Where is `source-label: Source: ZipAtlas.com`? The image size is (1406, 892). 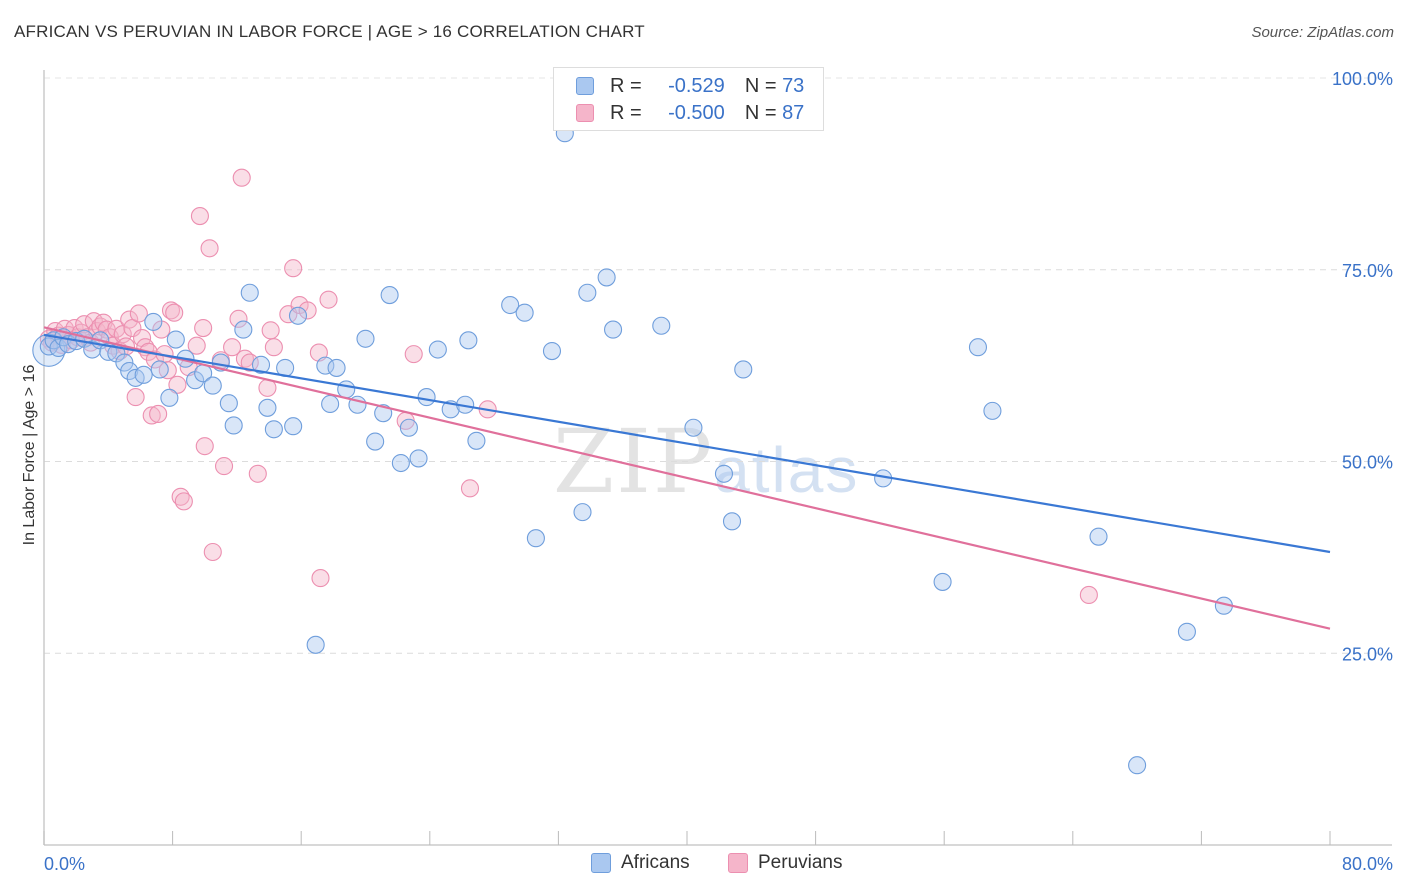
source-label: Source: ZipAtlas.com is located at coordinates (1322, 32).